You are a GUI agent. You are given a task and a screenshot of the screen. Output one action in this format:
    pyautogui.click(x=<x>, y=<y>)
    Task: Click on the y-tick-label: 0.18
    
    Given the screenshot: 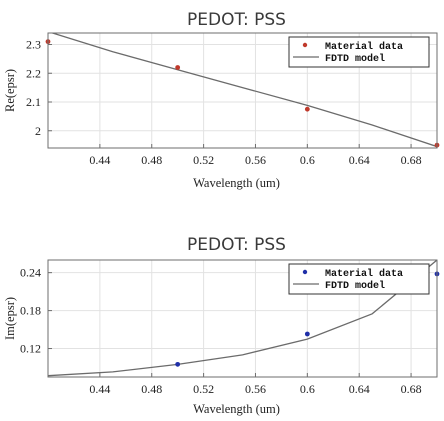 What is the action you would take?
    pyautogui.click(x=30, y=311)
    